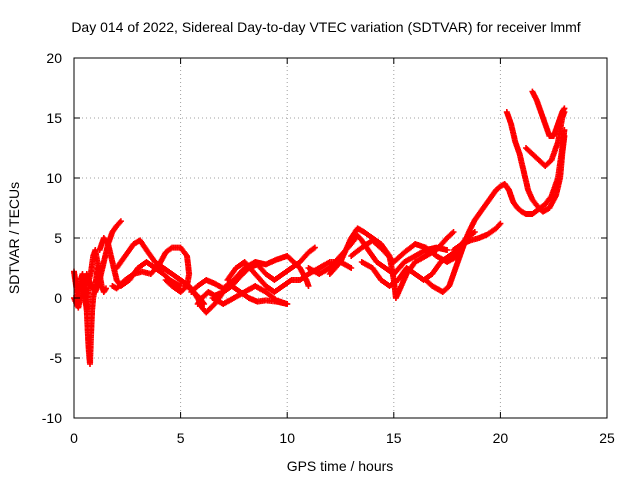  I want to click on y-tick-label: -5, so click(56, 358).